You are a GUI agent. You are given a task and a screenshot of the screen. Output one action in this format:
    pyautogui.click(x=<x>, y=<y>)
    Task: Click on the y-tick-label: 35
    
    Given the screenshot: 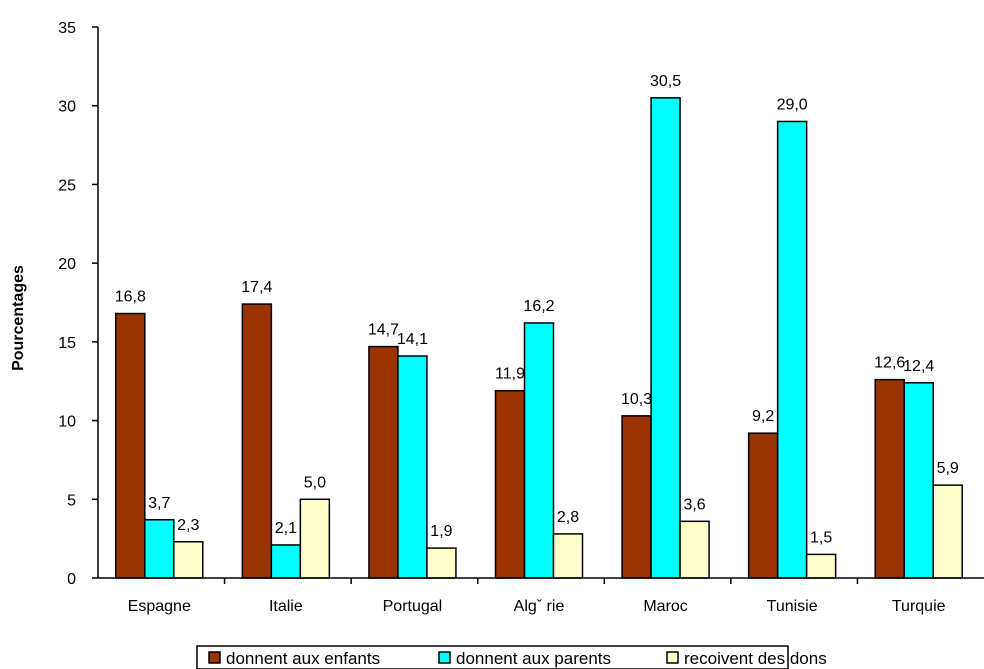 What is the action you would take?
    pyautogui.click(x=67, y=28)
    